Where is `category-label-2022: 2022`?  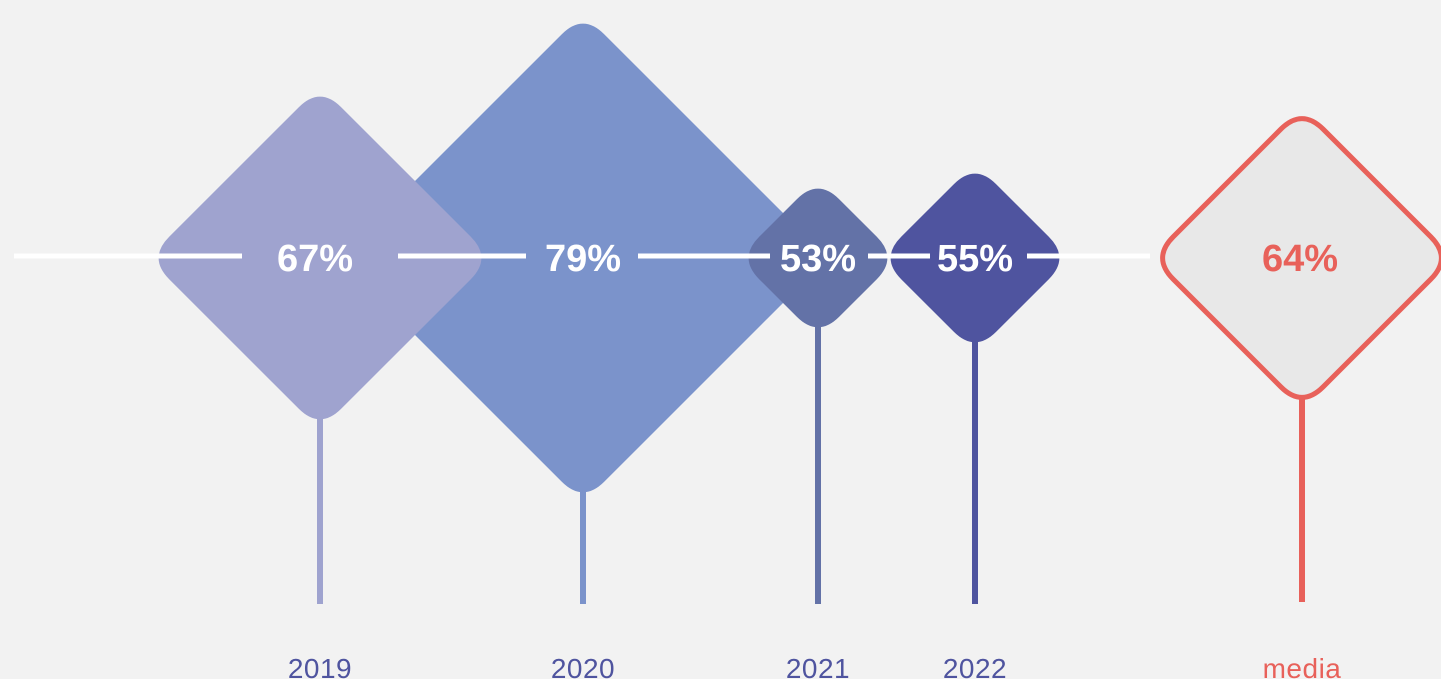 category-label-2022: 2022 is located at coordinates (975, 666).